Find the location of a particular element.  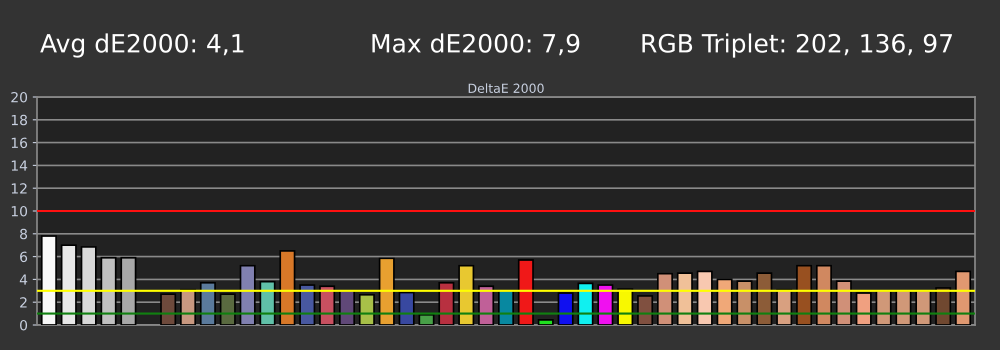

y-tick-label: 18 is located at coordinates (20, 120).